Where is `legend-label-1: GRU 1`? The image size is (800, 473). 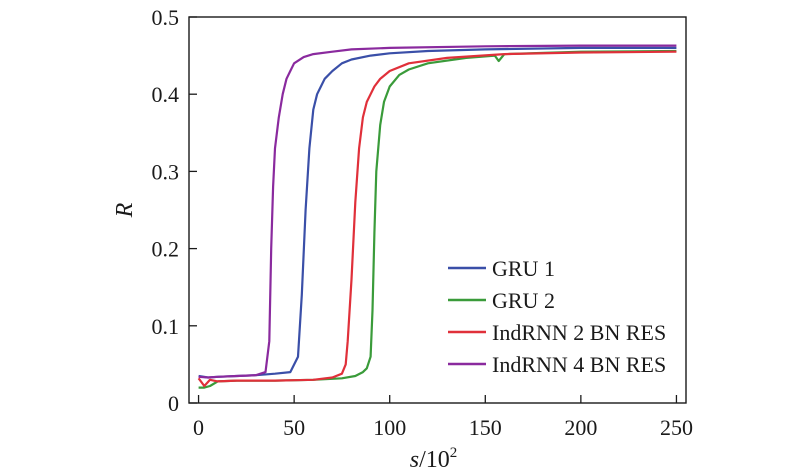 legend-label-1: GRU 1 is located at coordinates (523, 268).